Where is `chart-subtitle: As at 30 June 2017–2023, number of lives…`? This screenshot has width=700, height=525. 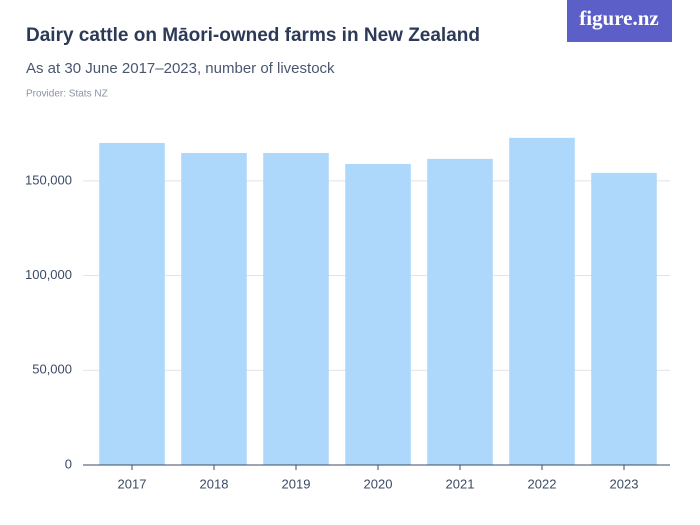 chart-subtitle: As at 30 June 2017–2023, number of lives… is located at coordinates (180, 68).